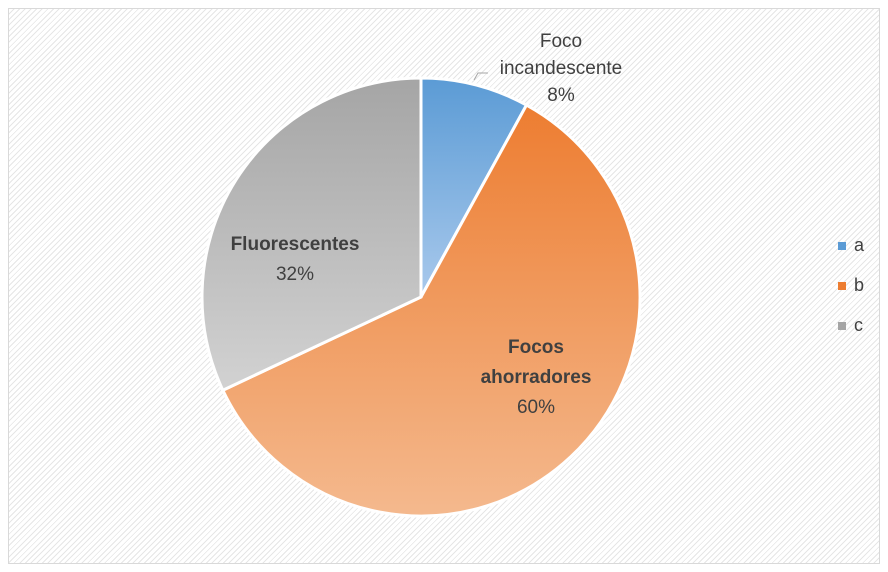 The width and height of the screenshot is (888, 572). Describe the element at coordinates (850, 325) in the screenshot. I see `legend-item-c: c` at that location.